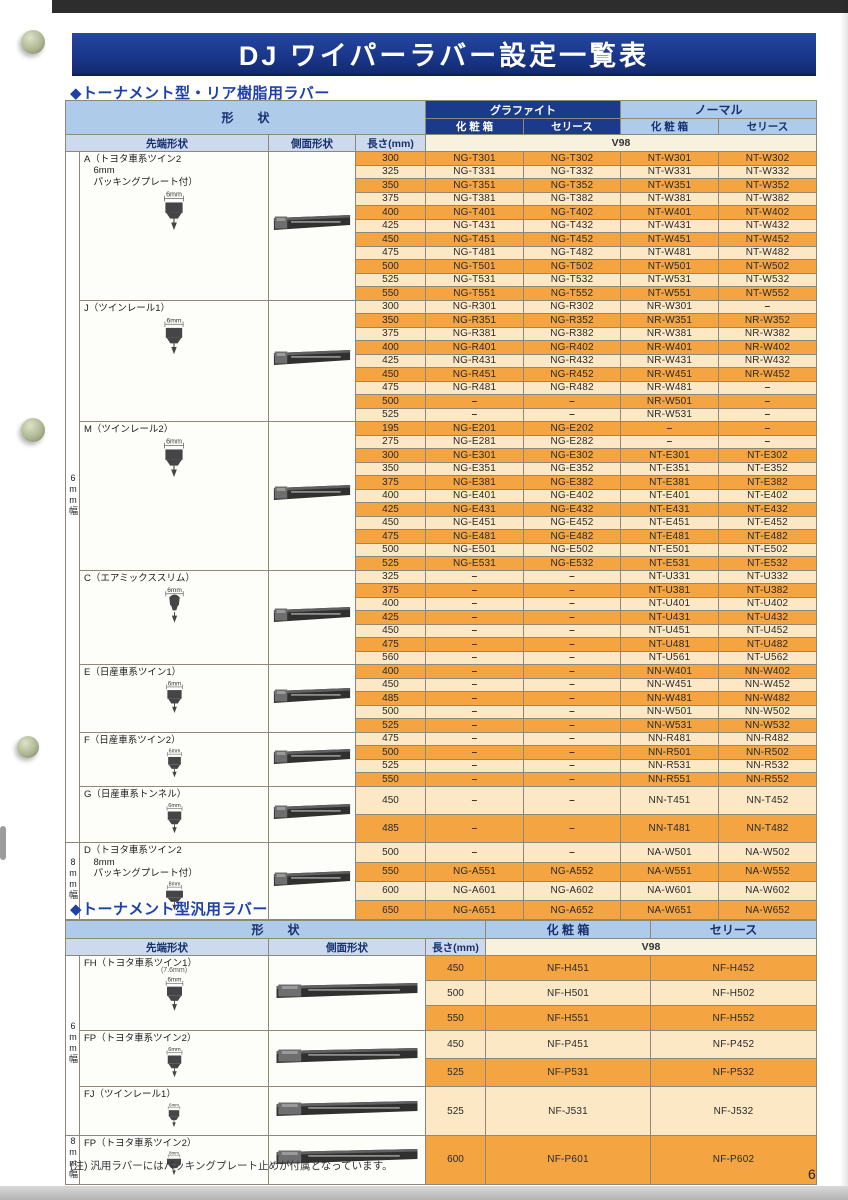 This screenshot has width=848, height=1200. What do you see at coordinates (442, 725) in the screenshot?
I see `table-row: 525– – NN-W531 NN-W532` at bounding box center [442, 725].